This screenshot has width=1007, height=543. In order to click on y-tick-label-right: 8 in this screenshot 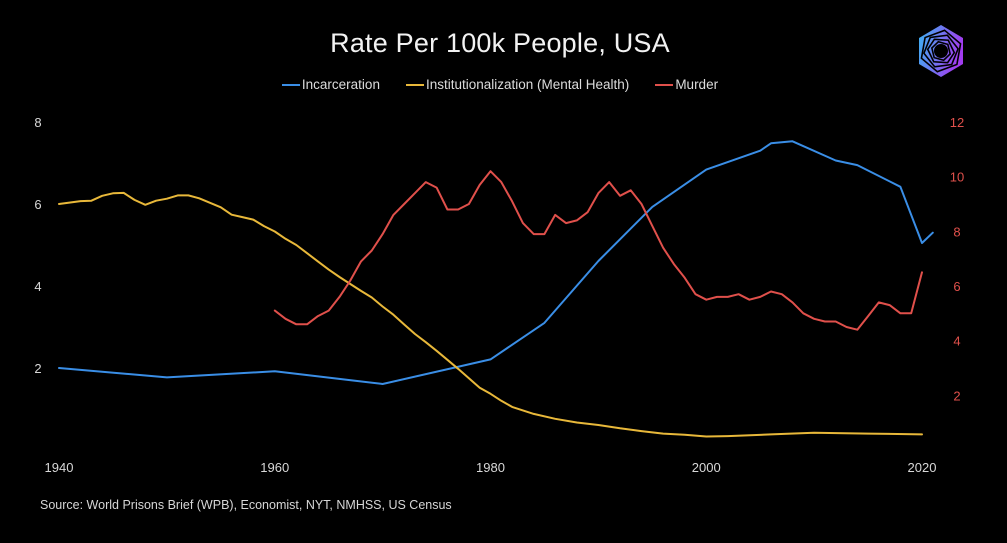, I will do `click(956, 231)`.